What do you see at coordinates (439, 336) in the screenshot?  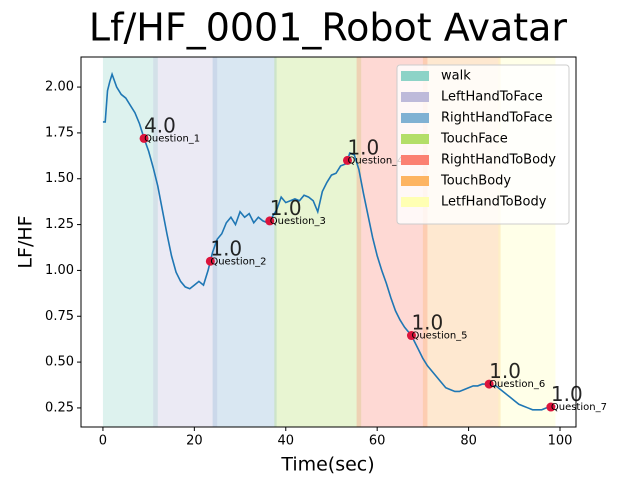 I see `question-label: Question_5` at bounding box center [439, 336].